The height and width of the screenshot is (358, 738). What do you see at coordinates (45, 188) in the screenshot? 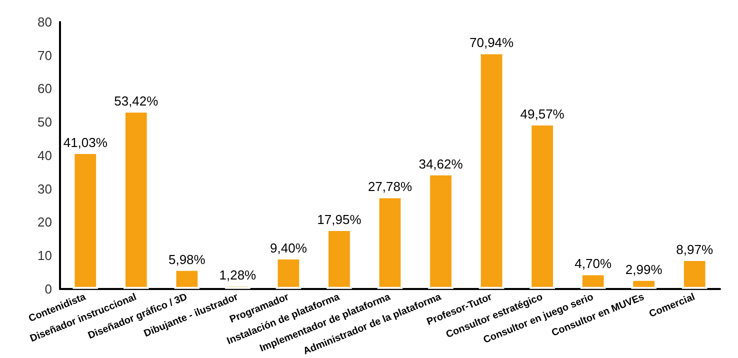
I see `y-tick-label: 30` at bounding box center [45, 188].